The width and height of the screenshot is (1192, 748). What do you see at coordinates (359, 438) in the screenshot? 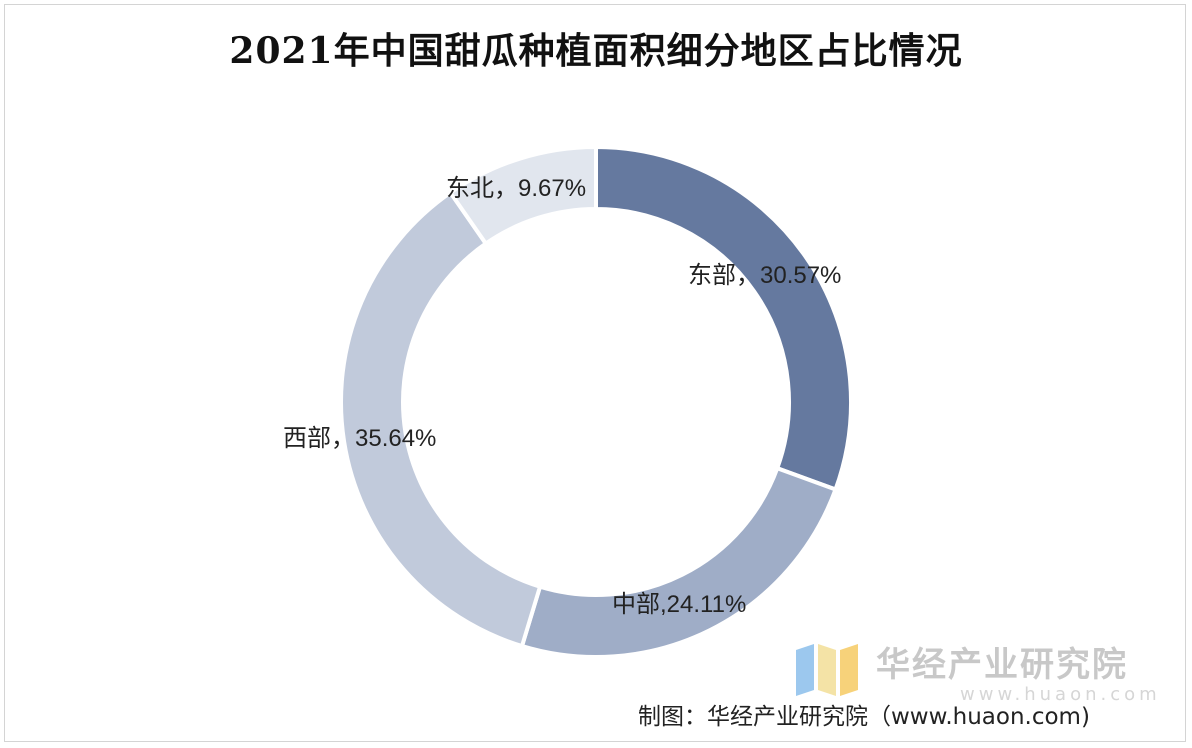
I see `slice-label-西部: 西部，35.64%` at bounding box center [359, 438].